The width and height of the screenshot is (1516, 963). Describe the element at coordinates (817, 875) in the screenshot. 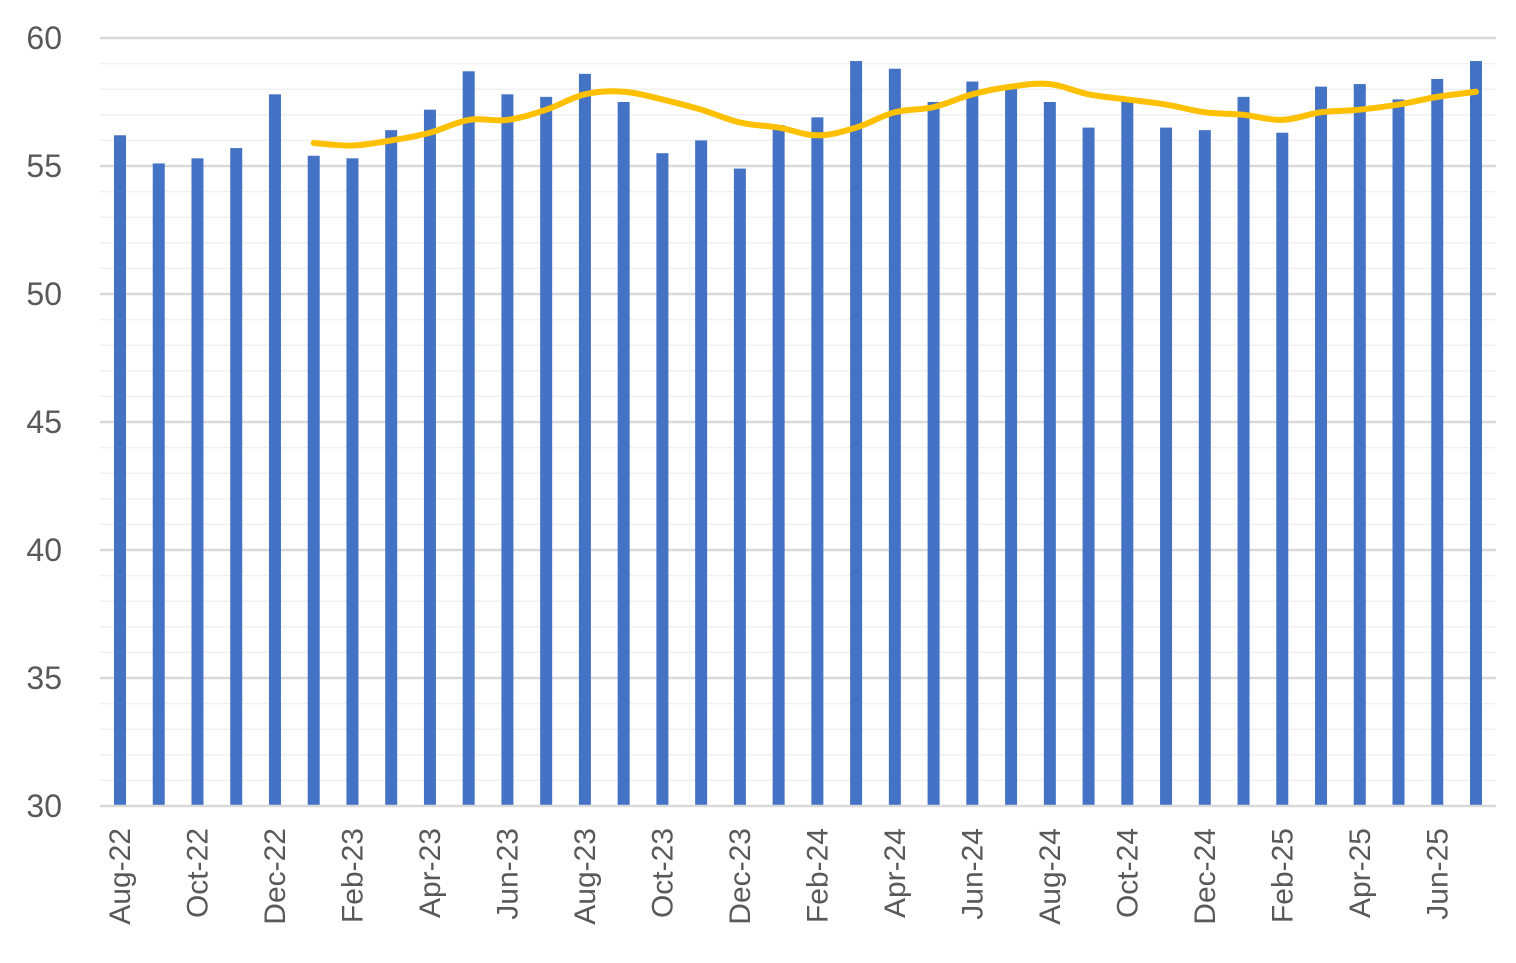

I see `x-tick-label: Feb-24` at that location.